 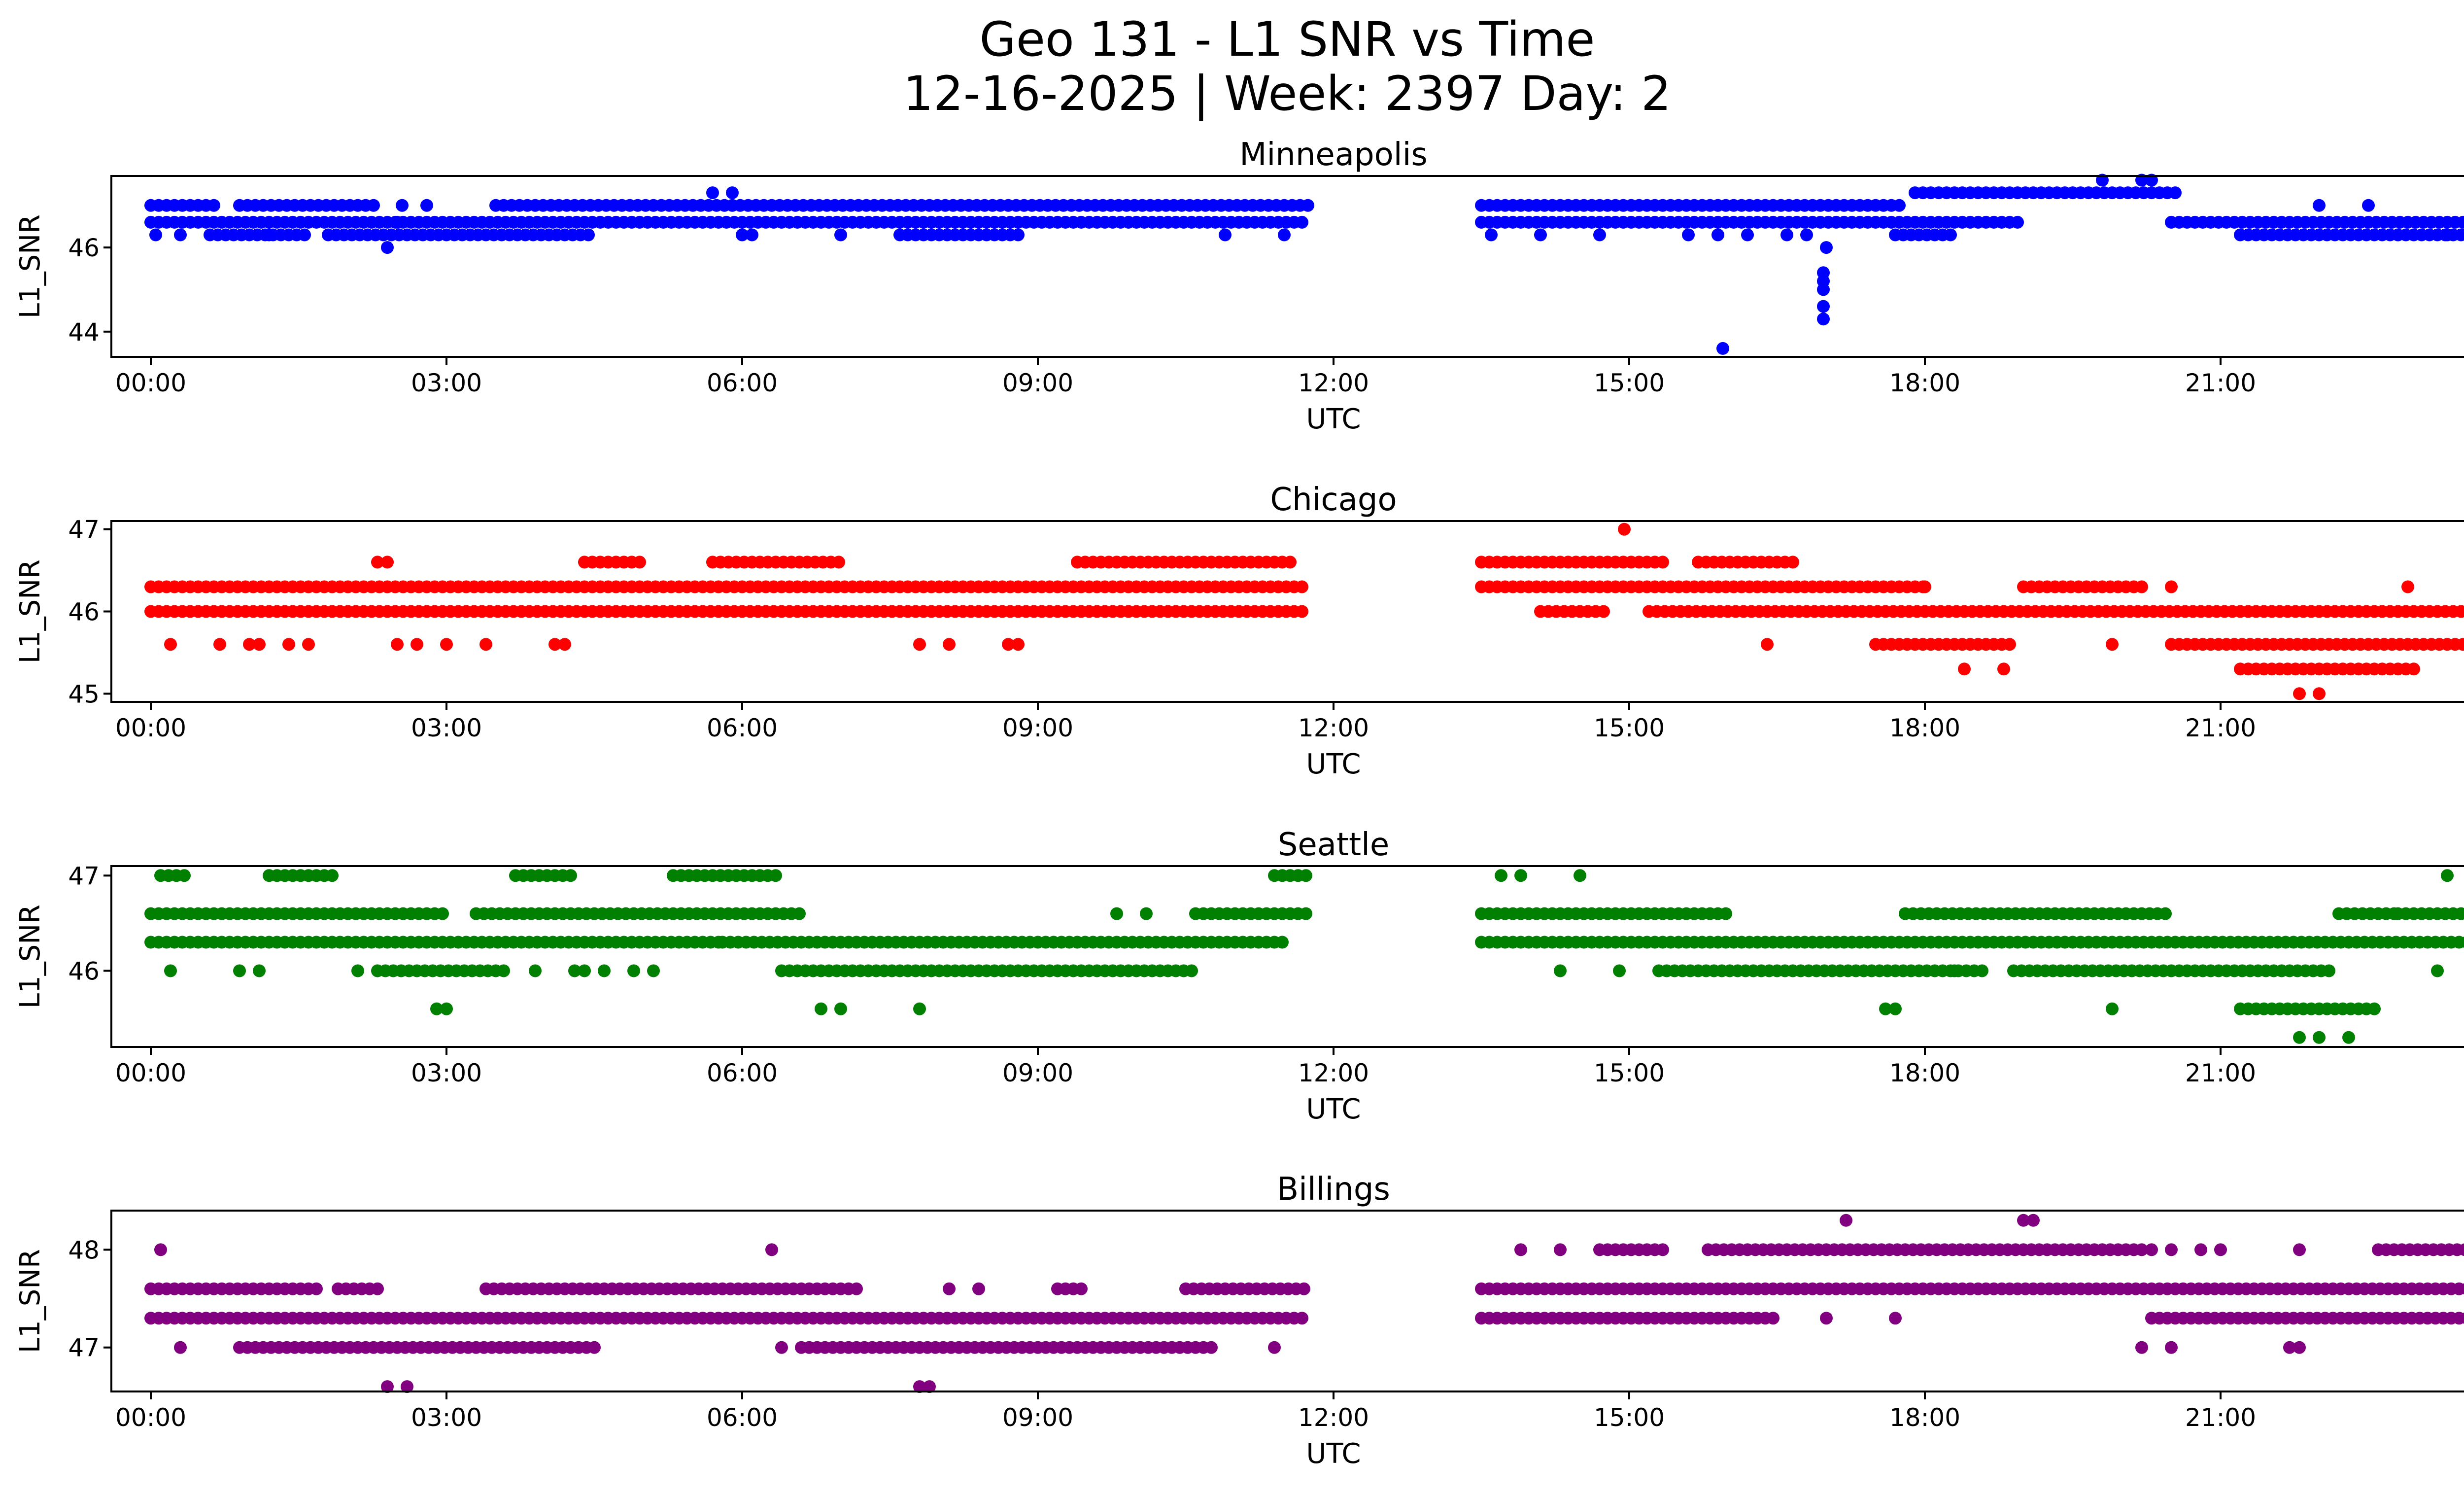 I want to click on y-tick-label: 44, so click(x=84, y=332).